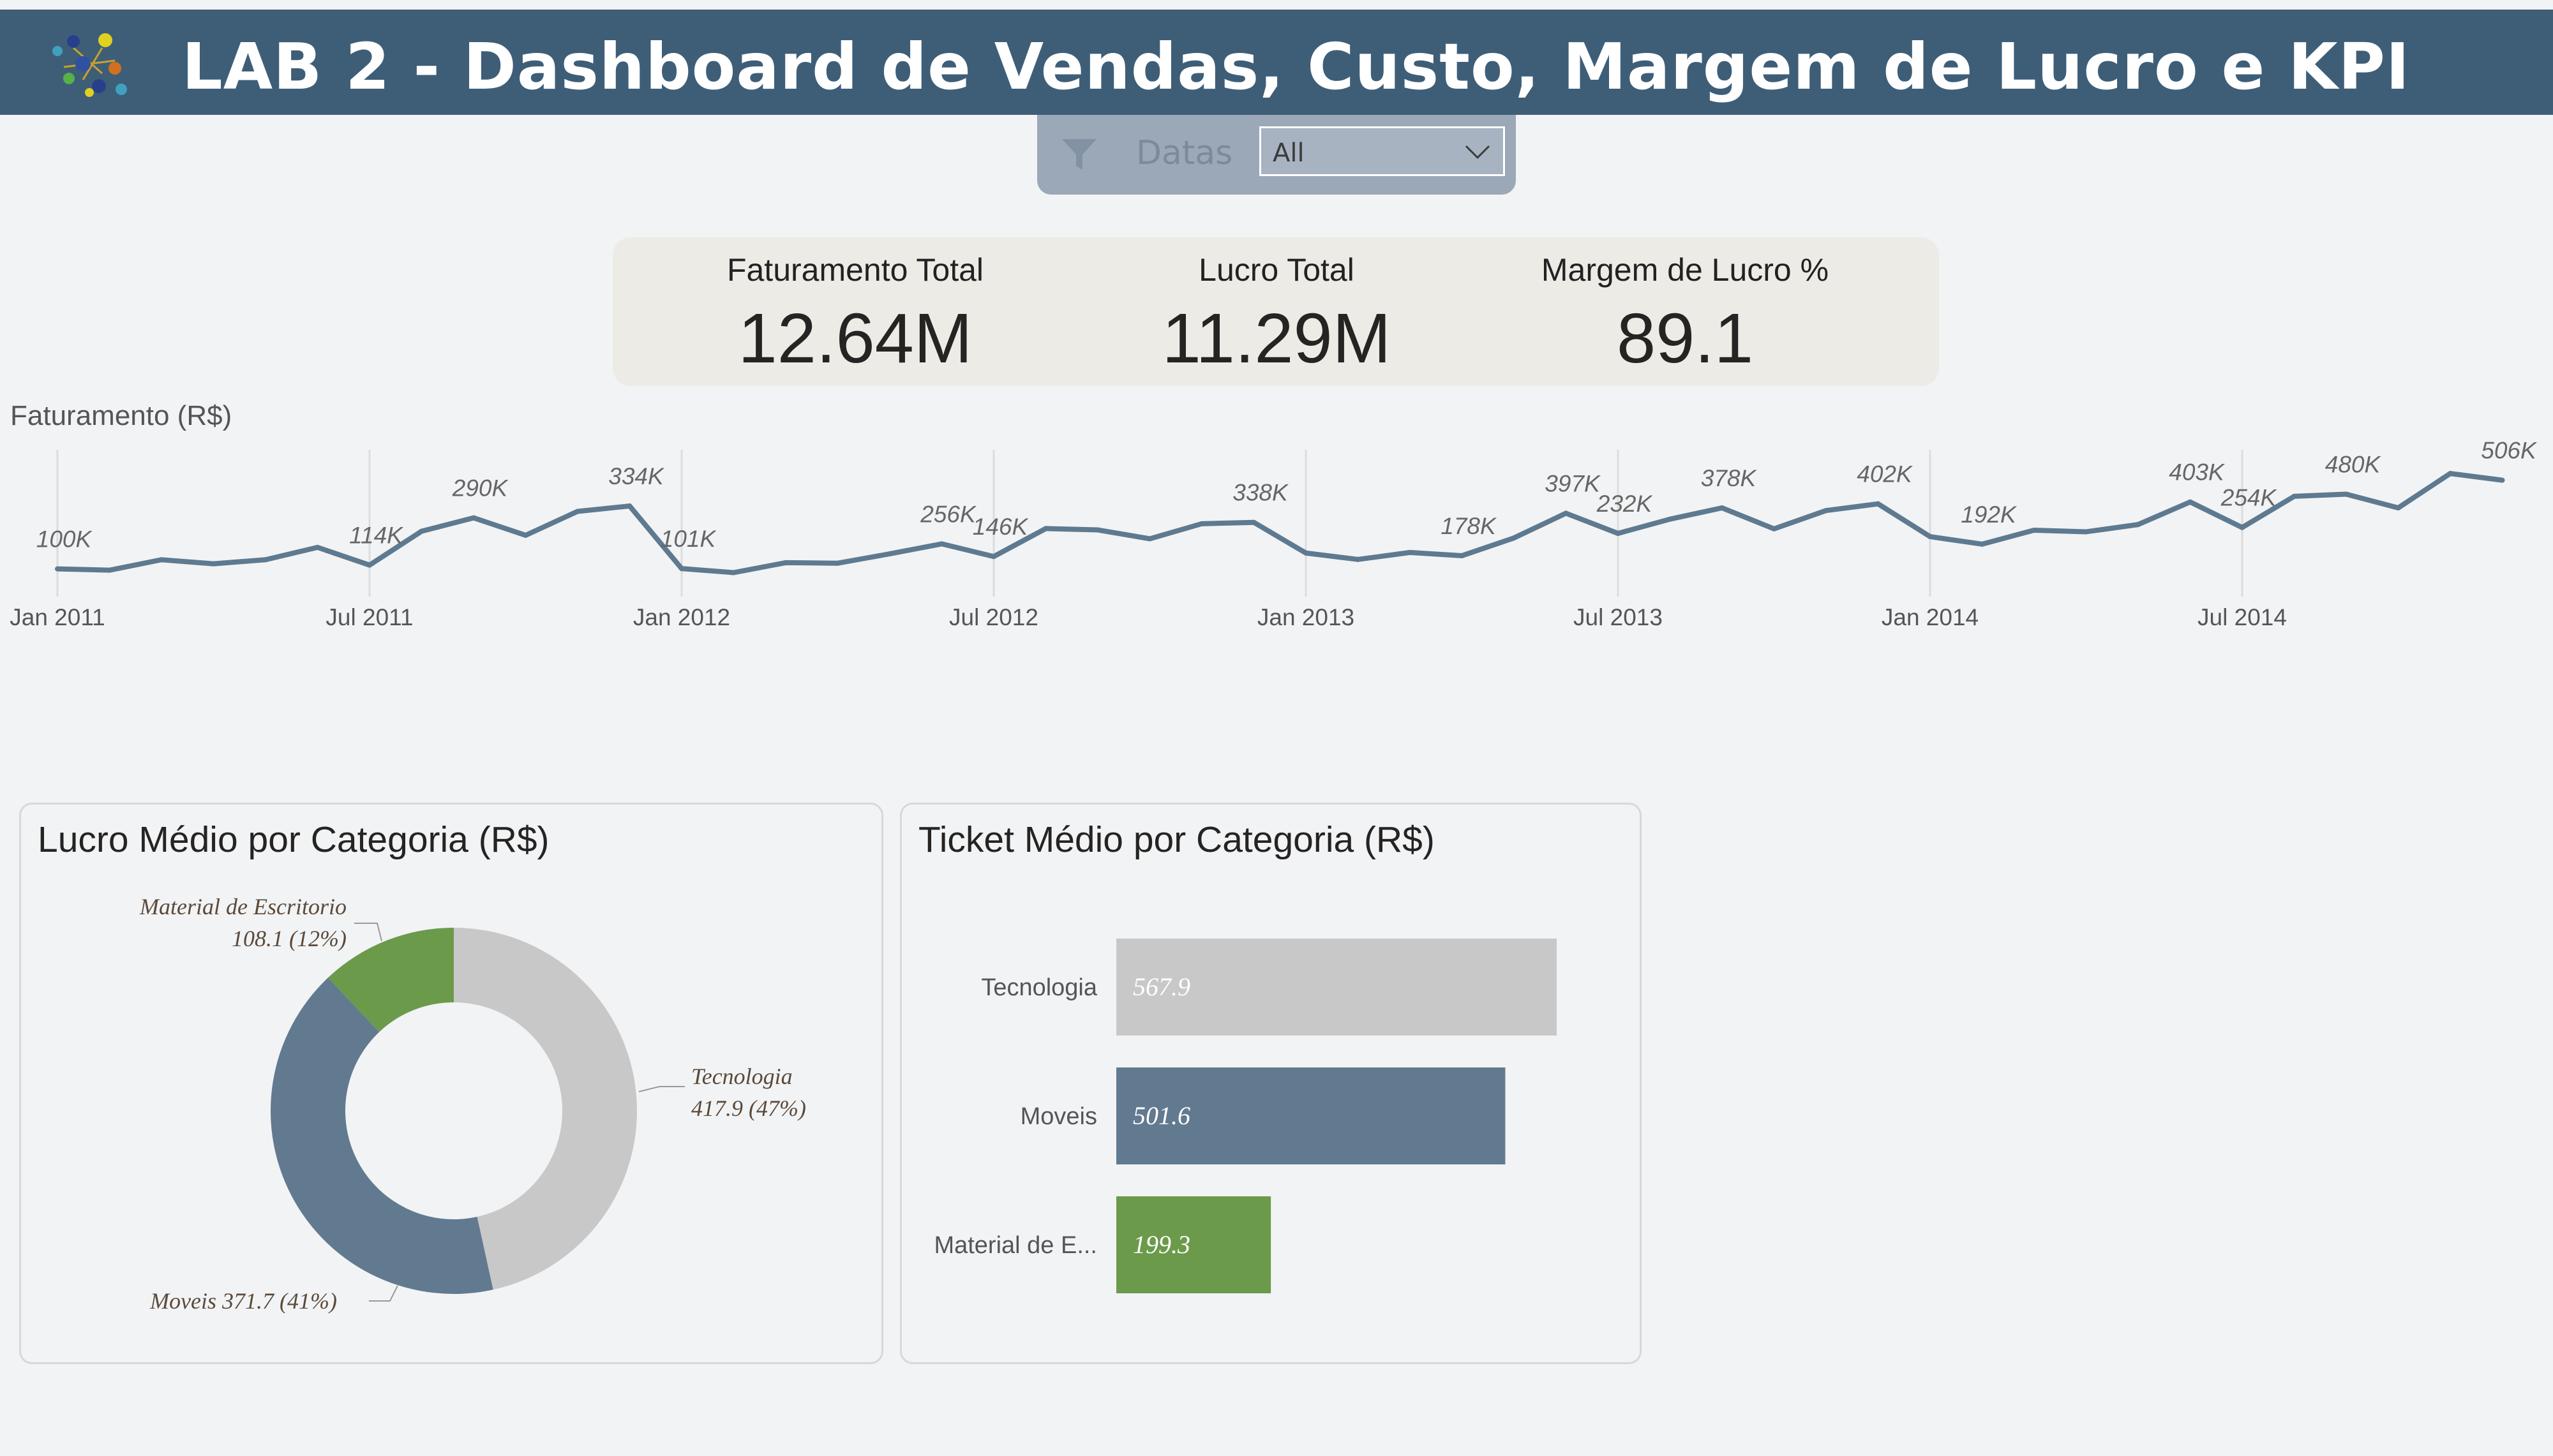 The image size is (2553, 1456). Describe the element at coordinates (856, 338) in the screenshot. I see `kpi-value: 12.64M` at that location.